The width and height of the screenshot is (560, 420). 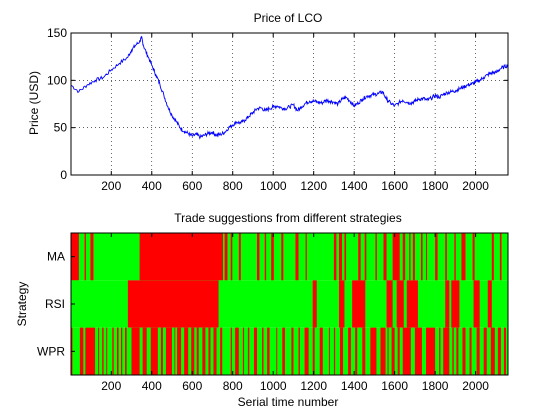 I want to click on heatmap-xlabel: Serial time number, so click(x=288, y=402).